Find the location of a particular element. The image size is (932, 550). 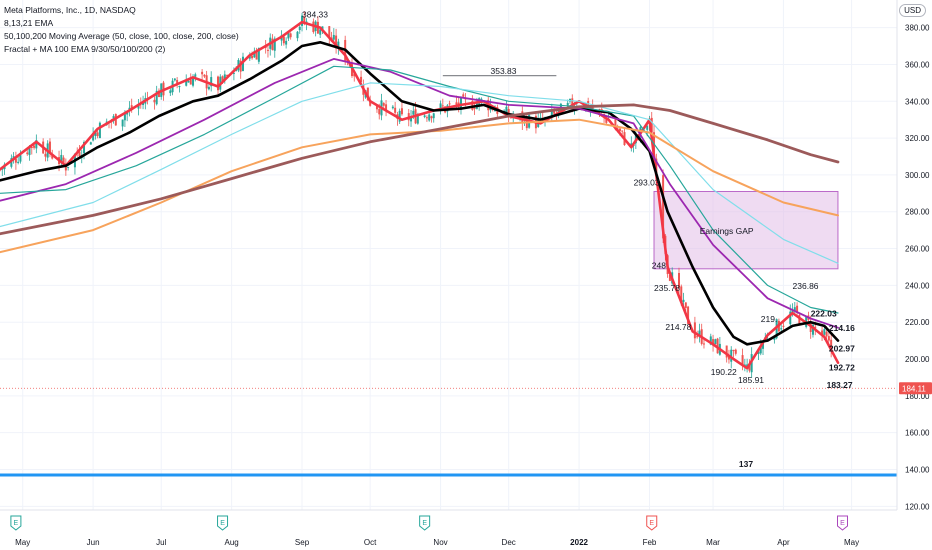

support-line-label: 137 is located at coordinates (746, 464).